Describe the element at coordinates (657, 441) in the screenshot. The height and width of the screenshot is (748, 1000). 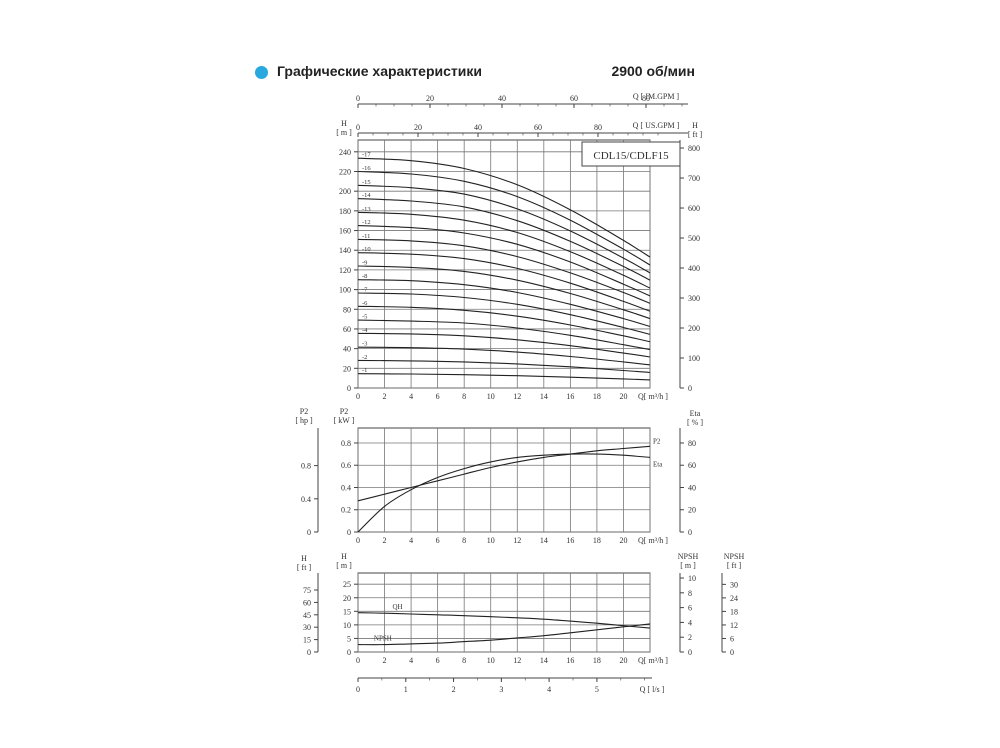
I see `p2-curve-label: P2` at that location.